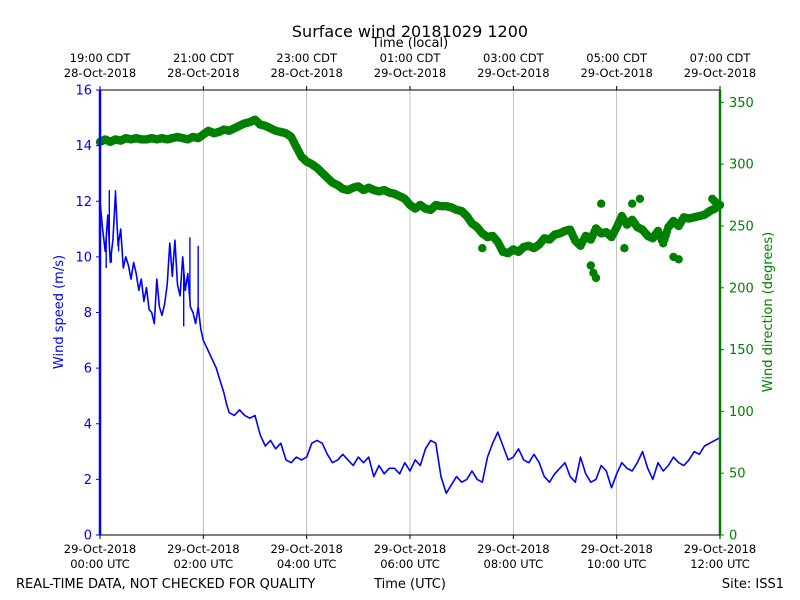 This screenshot has width=800, height=600. Describe the element at coordinates (83, 146) in the screenshot. I see `left-tick-label: 14` at that location.